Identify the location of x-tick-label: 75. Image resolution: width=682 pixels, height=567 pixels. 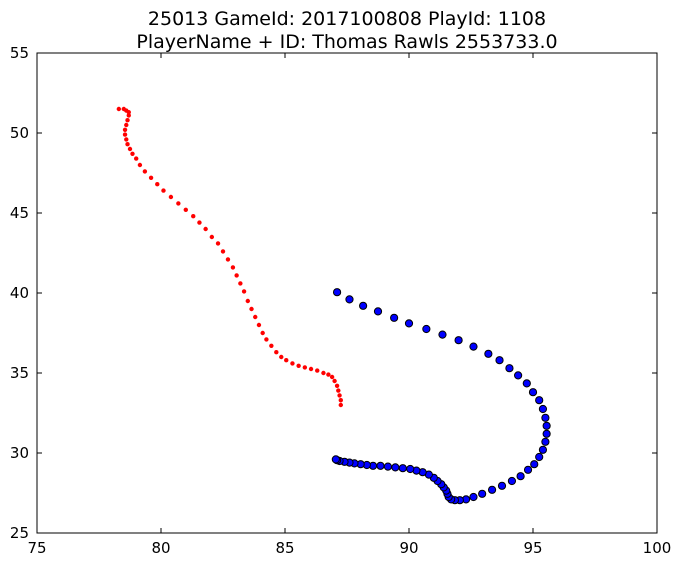
(36, 548).